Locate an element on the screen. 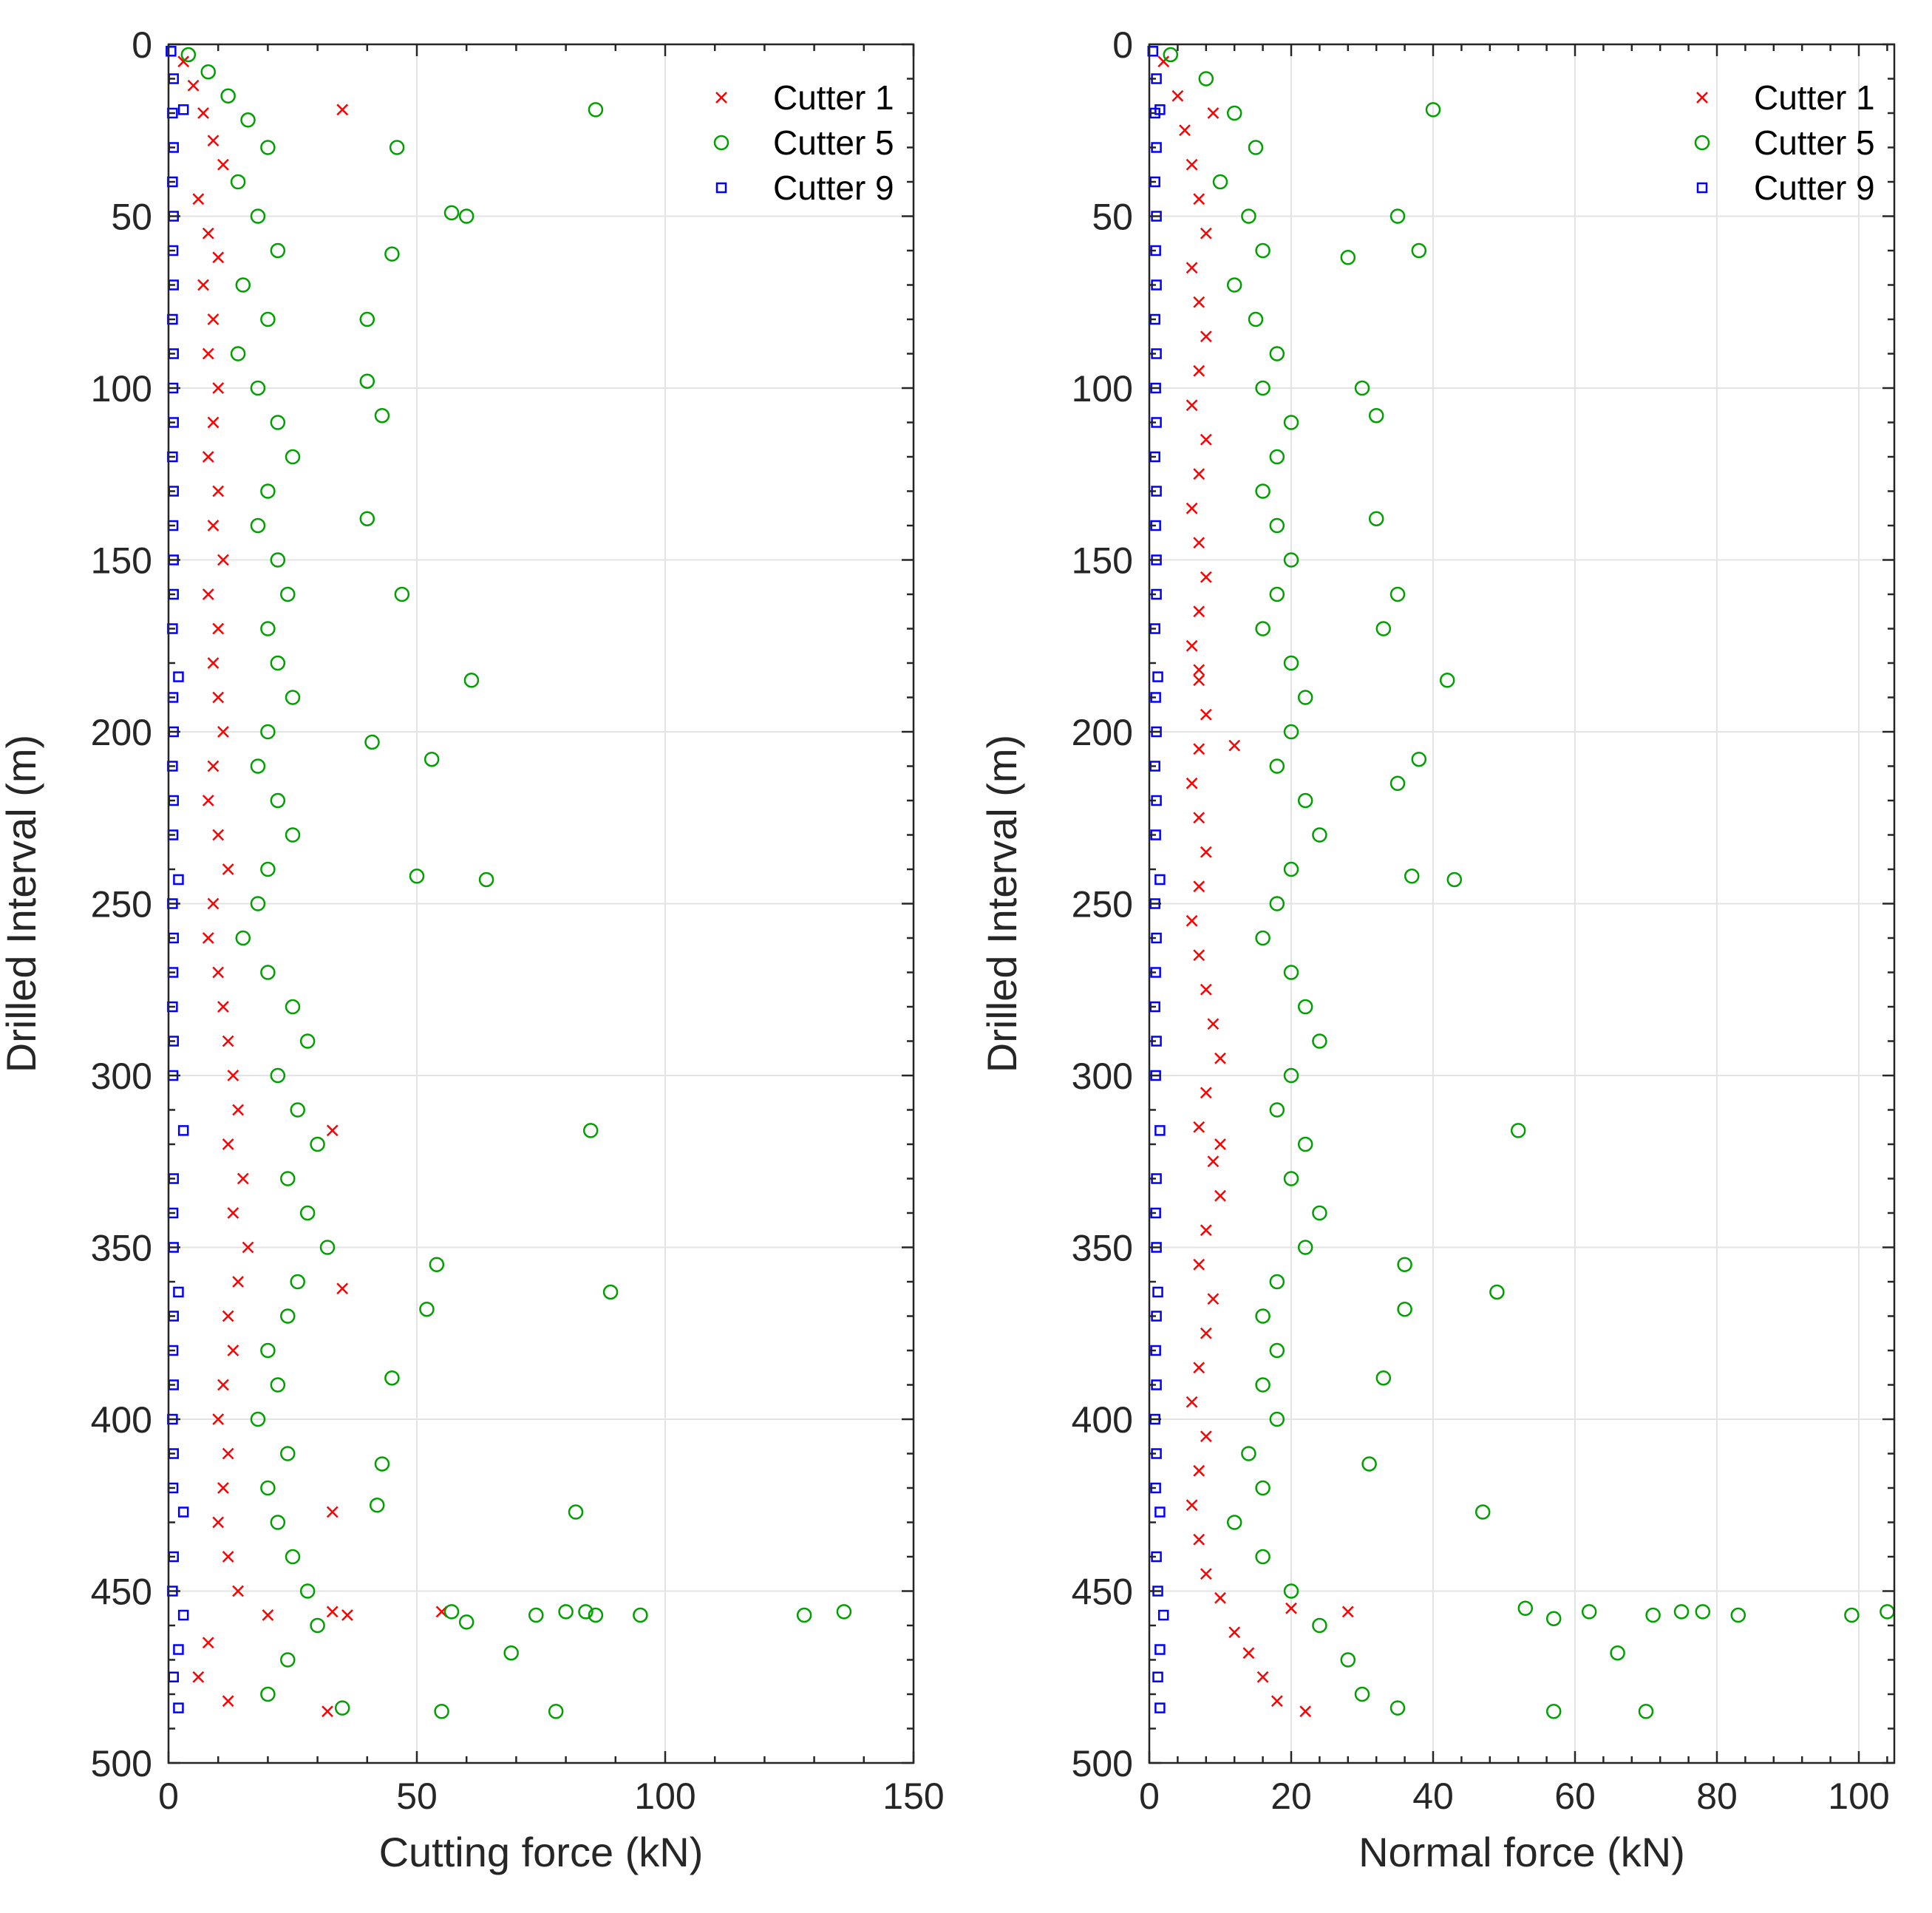  legend-entry-cutter-5: Cutter 5 is located at coordinates (1784, 142).